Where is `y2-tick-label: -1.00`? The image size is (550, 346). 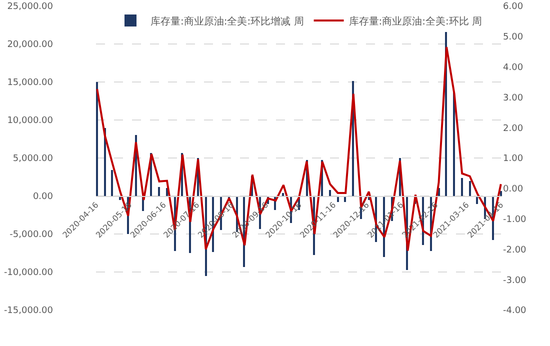 y2-tick-label: -1.00 is located at coordinates (515, 219).